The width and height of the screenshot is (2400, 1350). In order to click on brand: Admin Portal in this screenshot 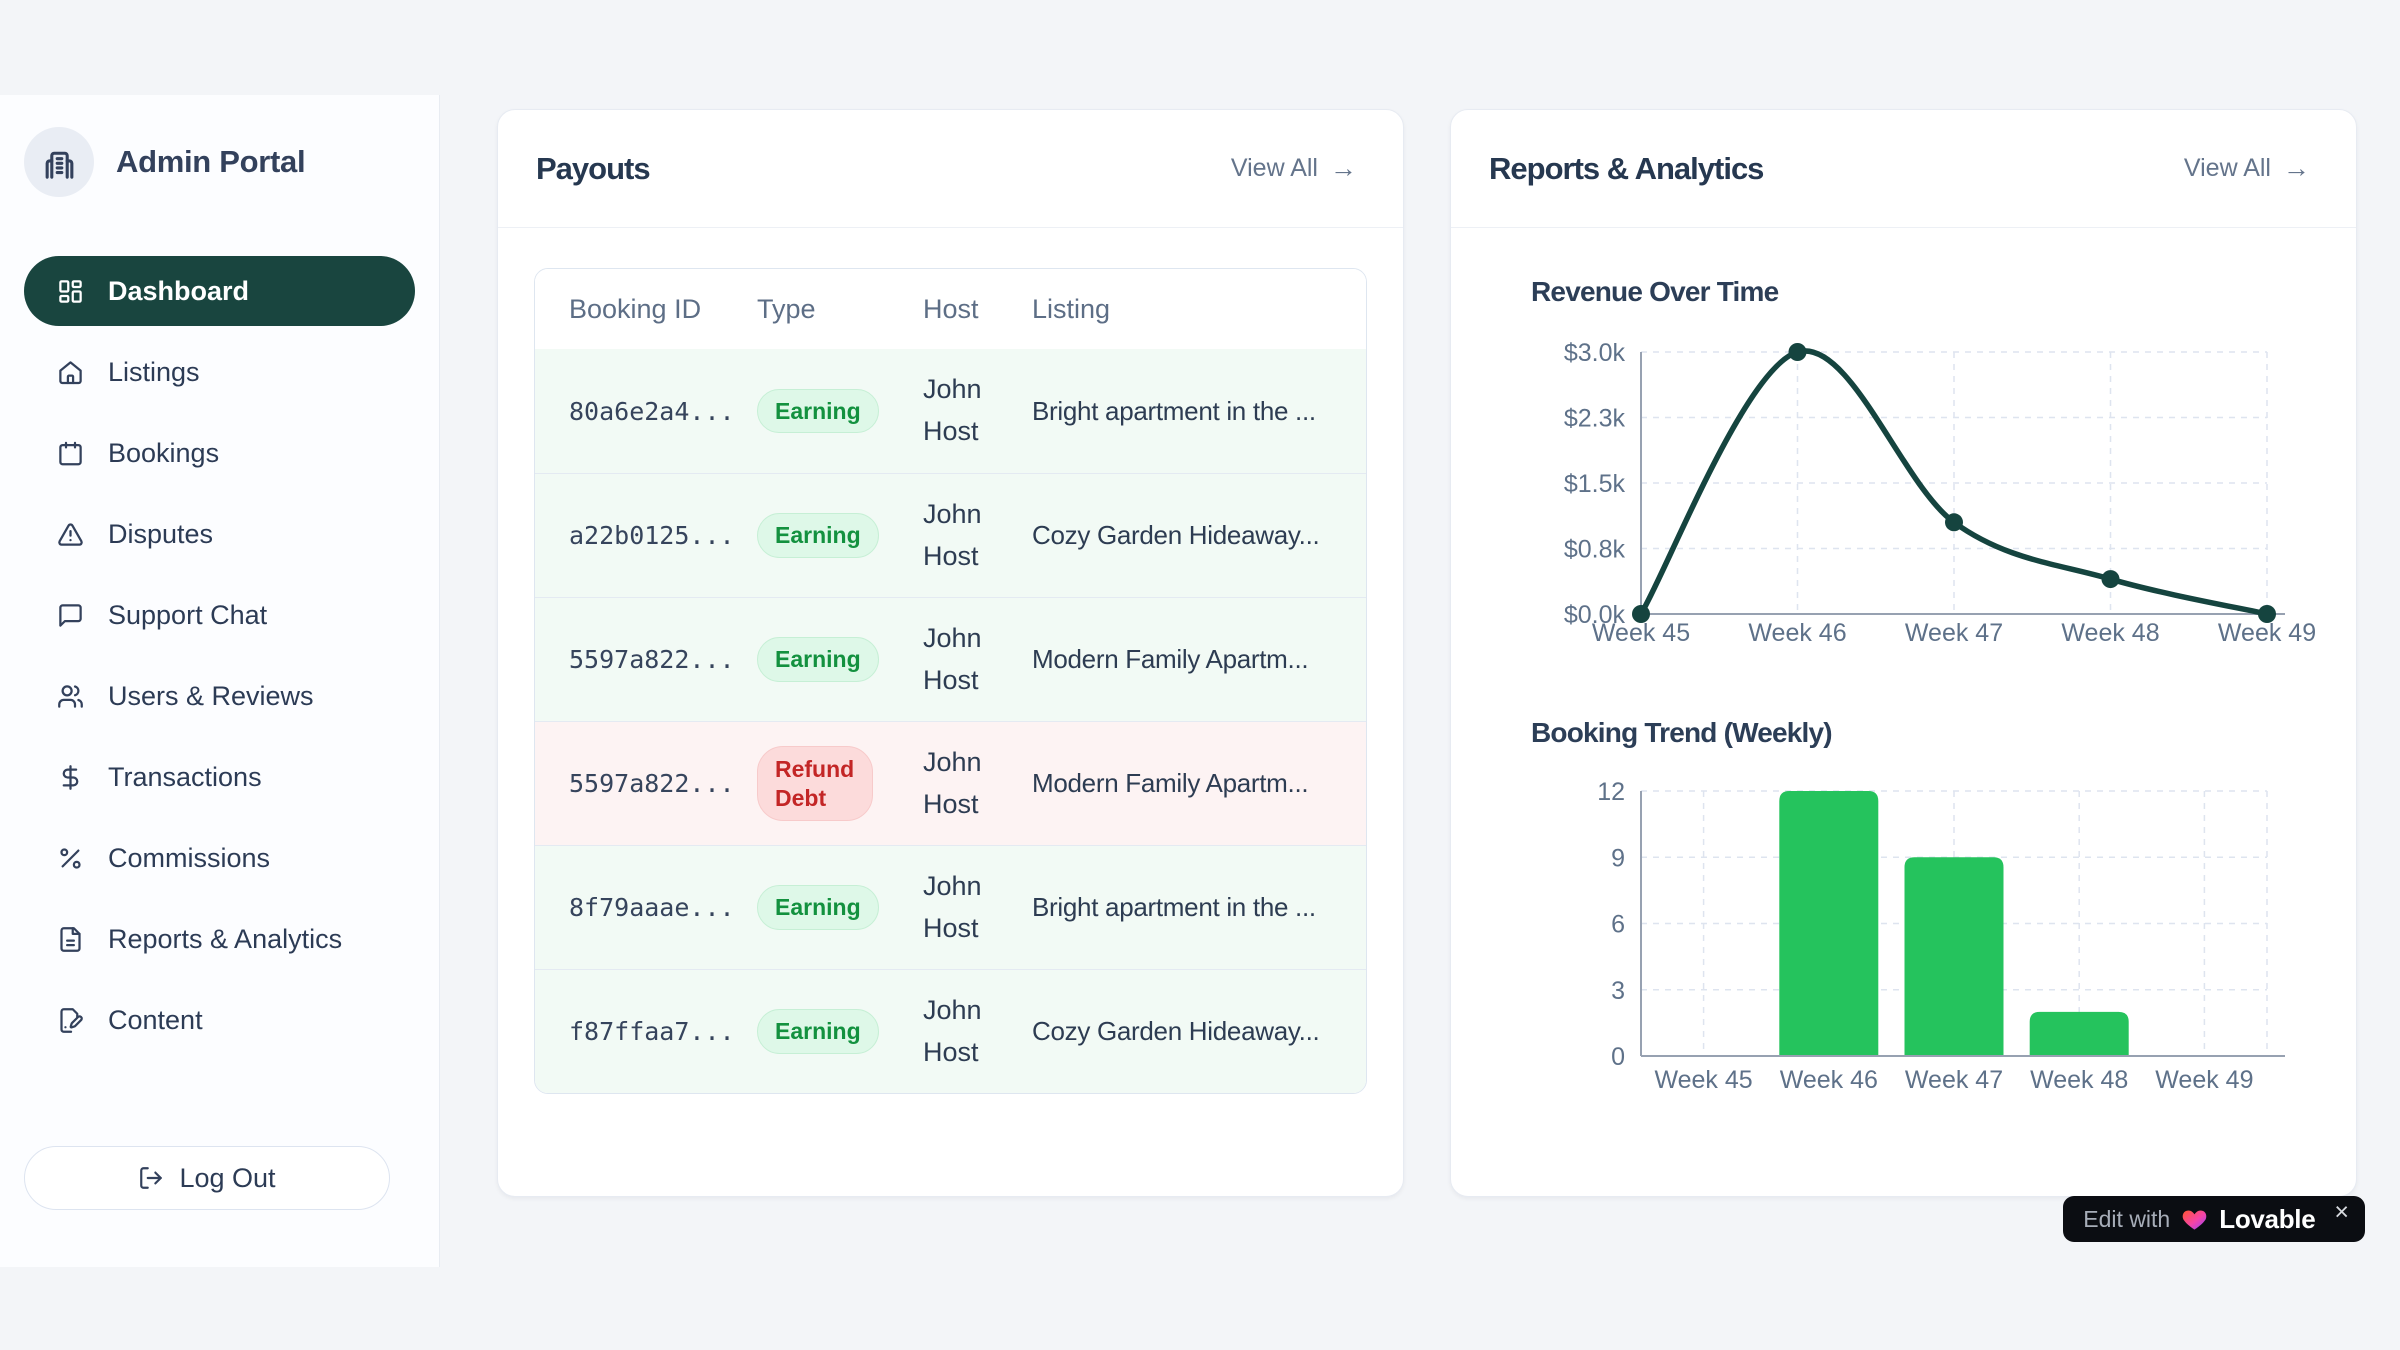, I will do `click(219, 162)`.